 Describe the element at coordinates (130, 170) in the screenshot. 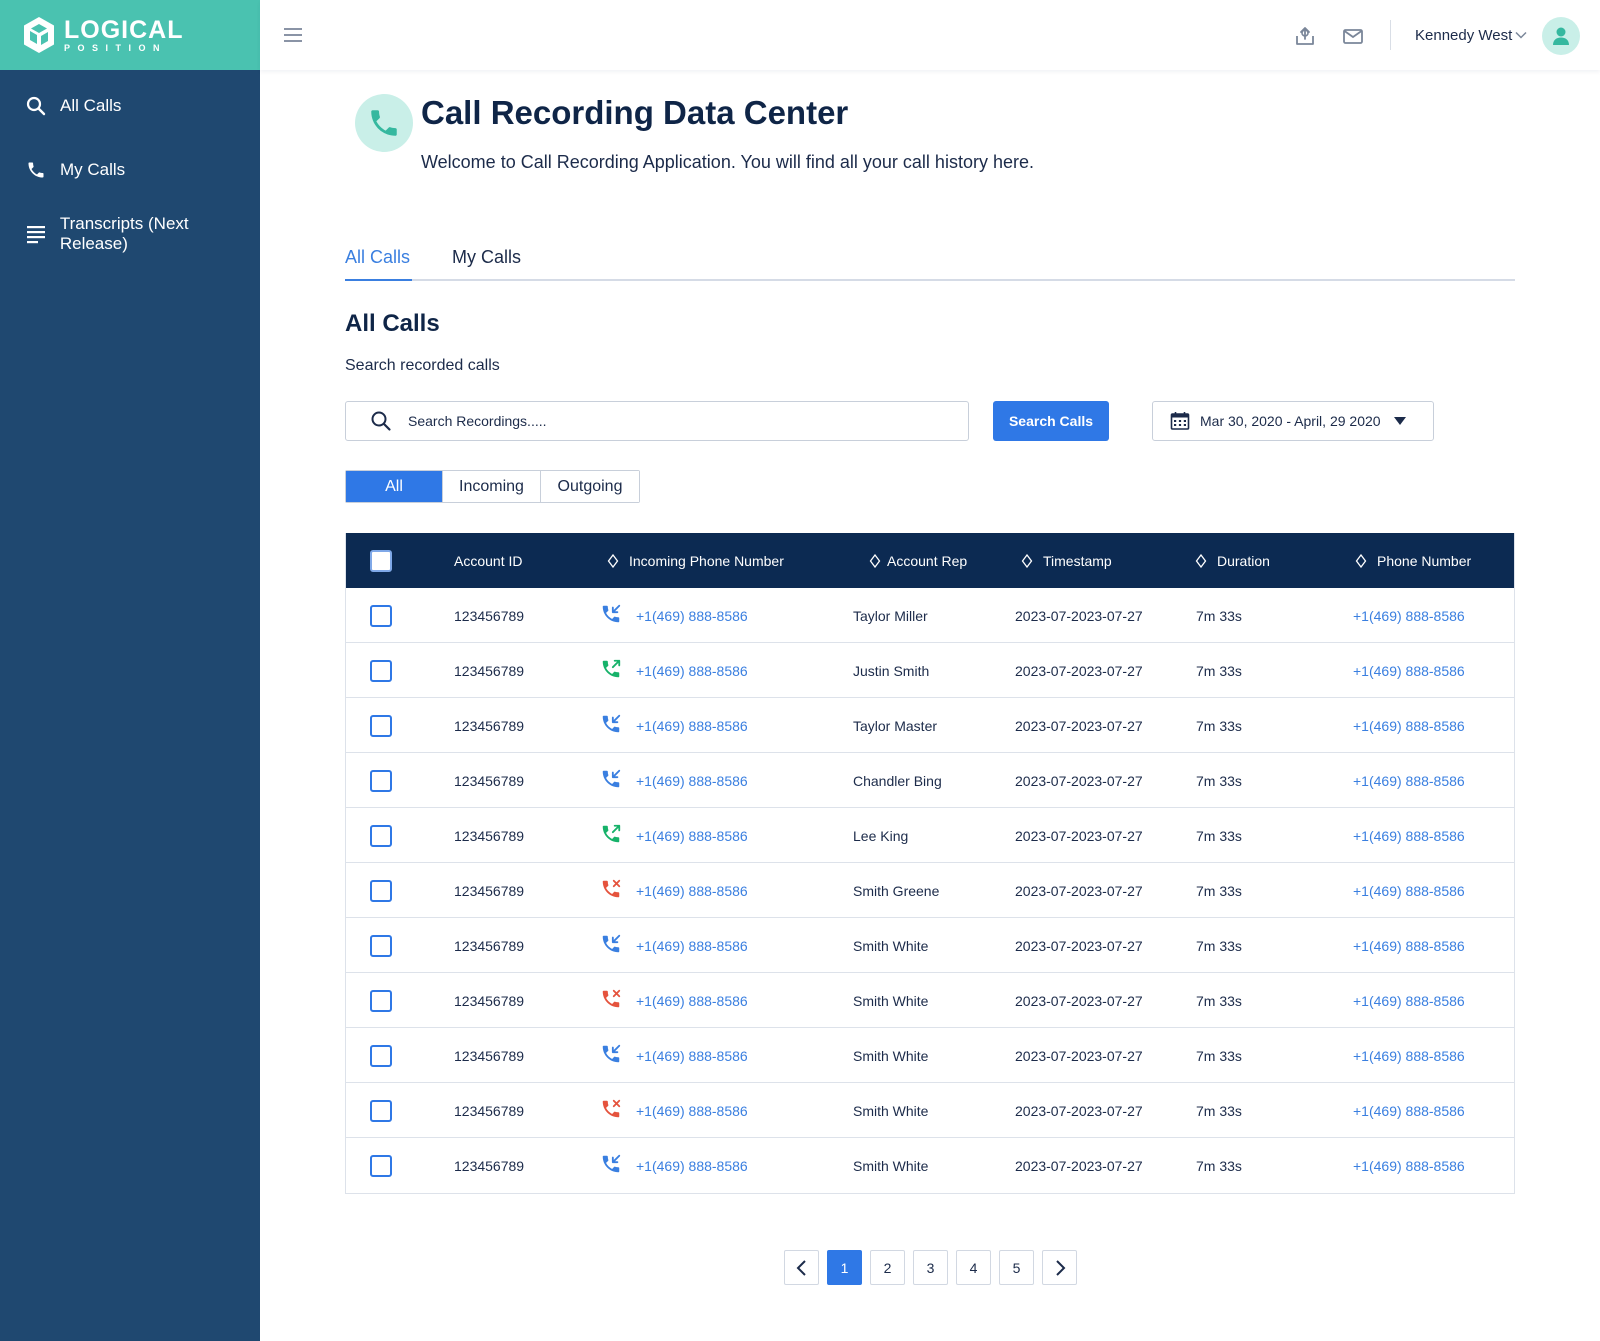

I see `sidebar-item-my-calls: My Calls` at that location.